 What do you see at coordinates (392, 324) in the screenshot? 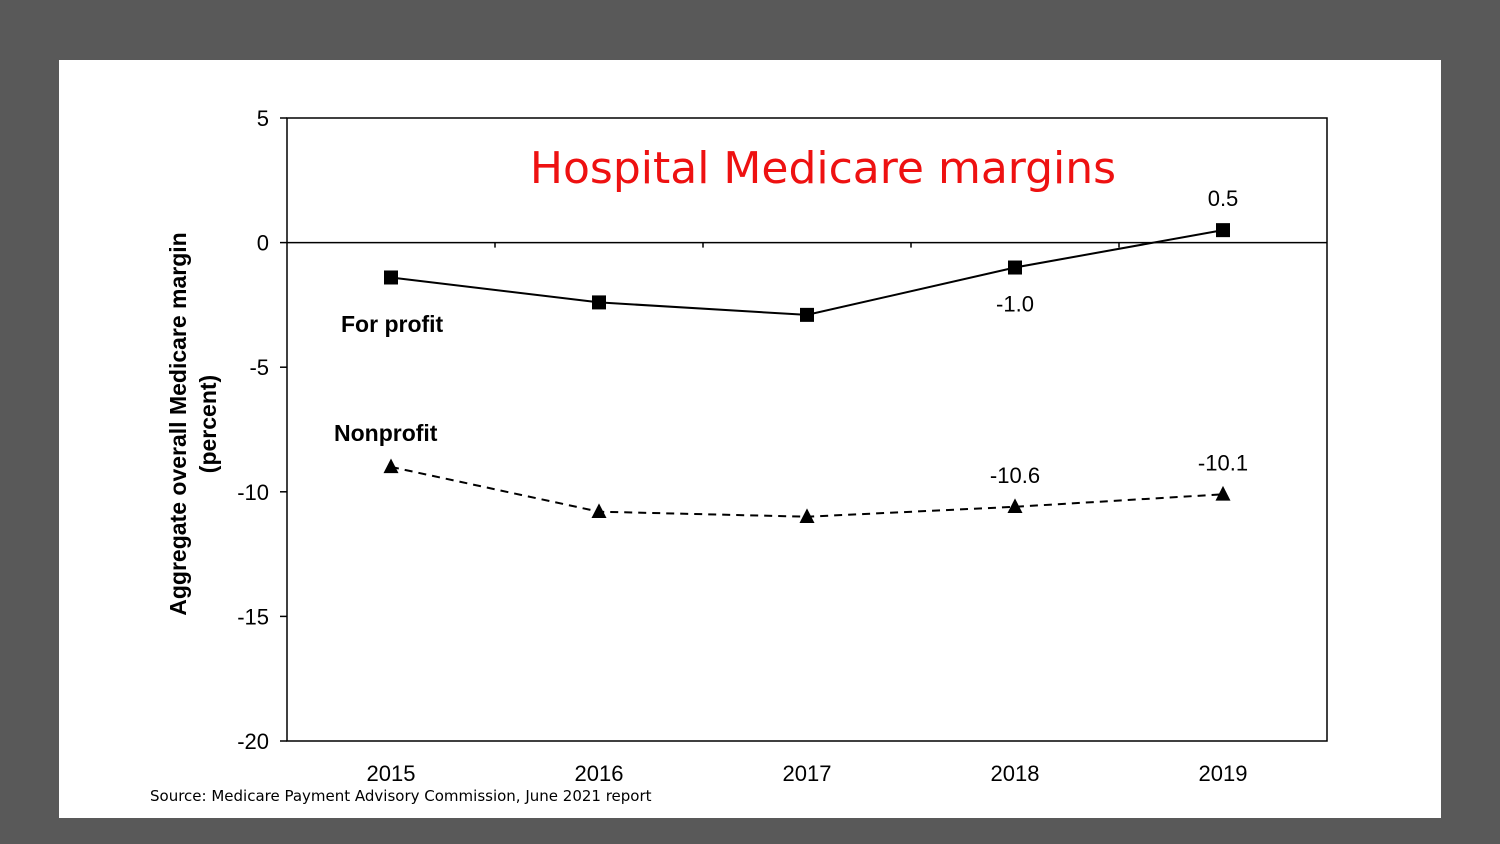
I see `series-label-for-profit: For profit` at bounding box center [392, 324].